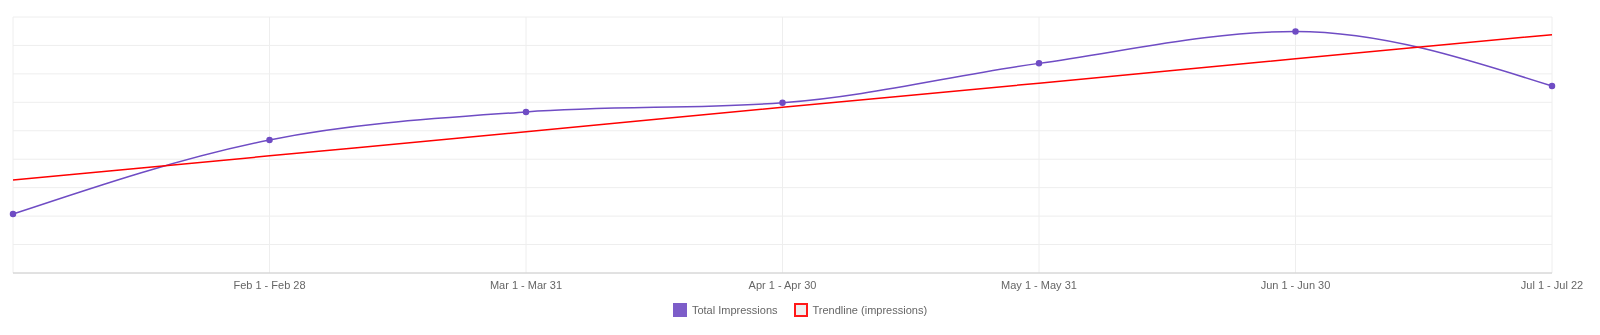 The width and height of the screenshot is (1600, 335). What do you see at coordinates (870, 310) in the screenshot?
I see `legend-label: Trendline (impressions)` at bounding box center [870, 310].